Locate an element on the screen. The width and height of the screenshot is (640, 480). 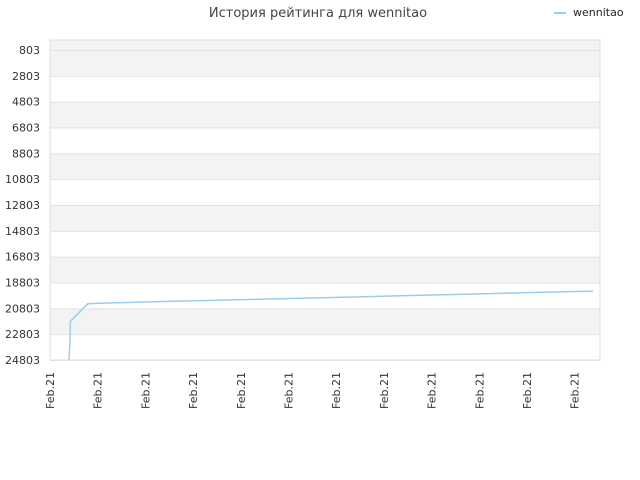
y-tick-label: 24803 is located at coordinates (22, 360).